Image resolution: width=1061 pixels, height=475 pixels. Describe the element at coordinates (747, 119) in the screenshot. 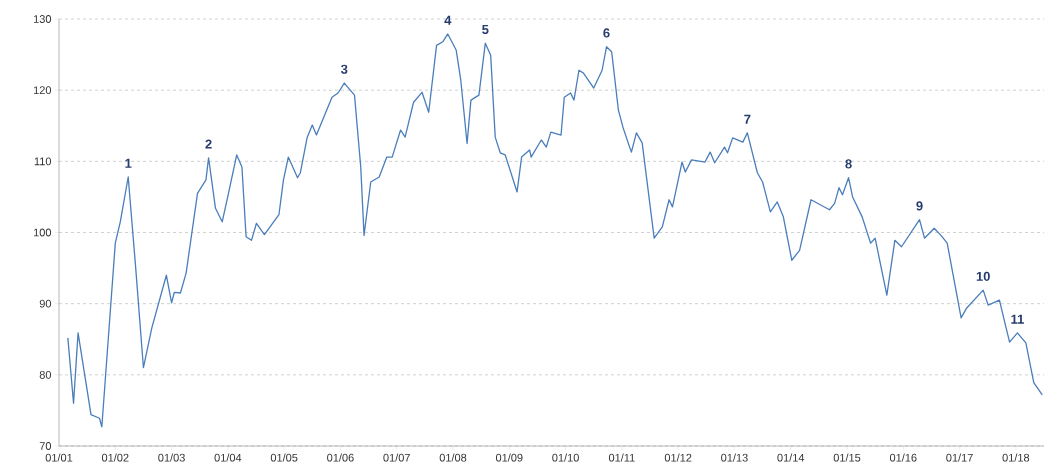

I see `annotation: 7` at that location.